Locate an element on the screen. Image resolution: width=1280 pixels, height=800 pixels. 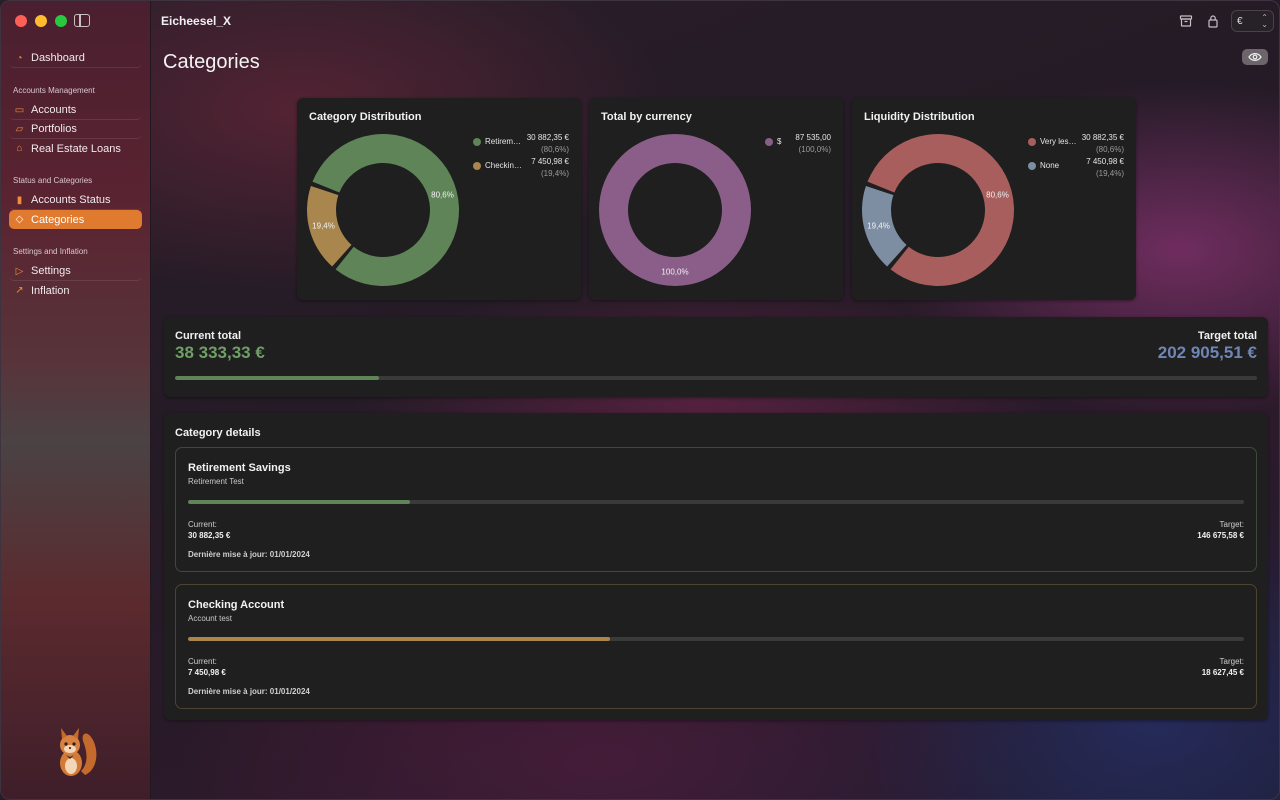
eye-icon is located at coordinates (1255, 57).